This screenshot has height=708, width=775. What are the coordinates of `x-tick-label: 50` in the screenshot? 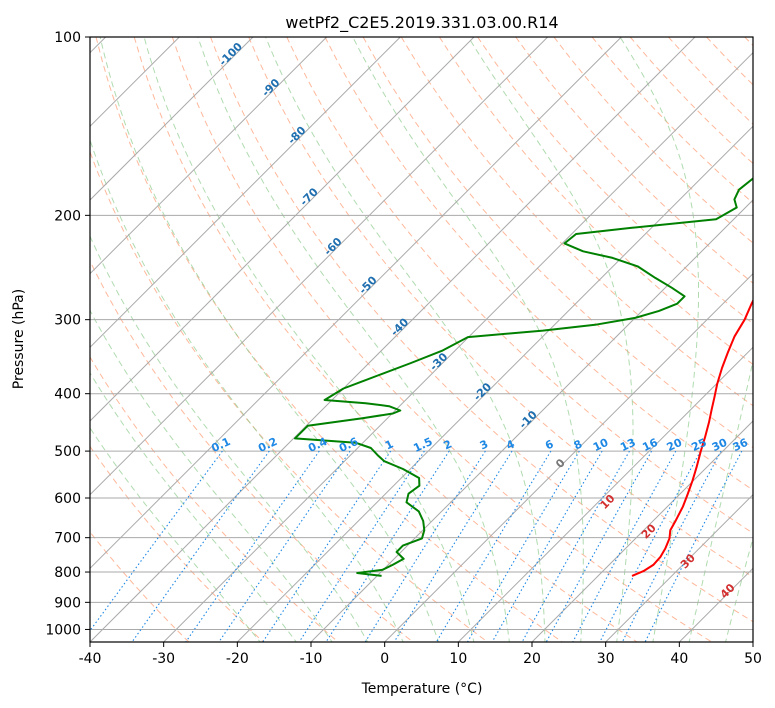 It's located at (753, 659).